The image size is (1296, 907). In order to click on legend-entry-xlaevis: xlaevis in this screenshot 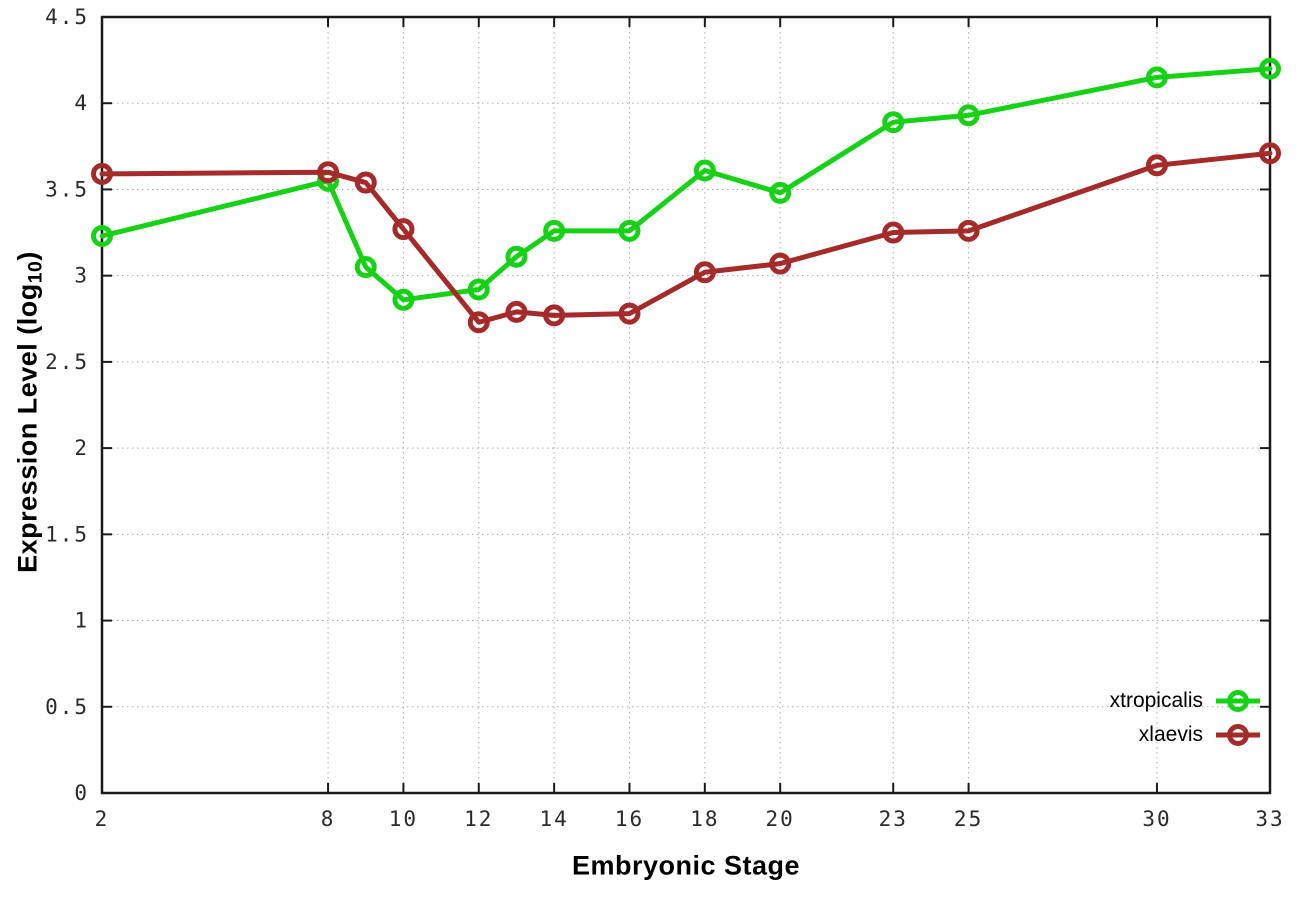, I will do `click(1186, 734)`.